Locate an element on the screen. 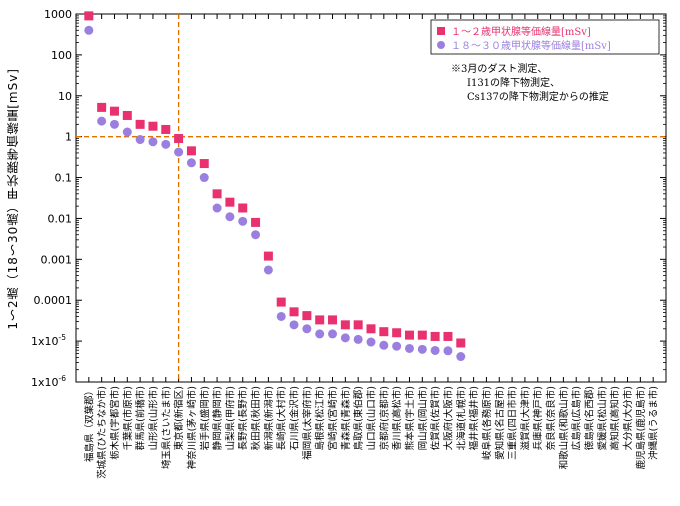 The width and height of the screenshot is (680, 506). y-tick-label-exponent: -5 is located at coordinates (63, 337).